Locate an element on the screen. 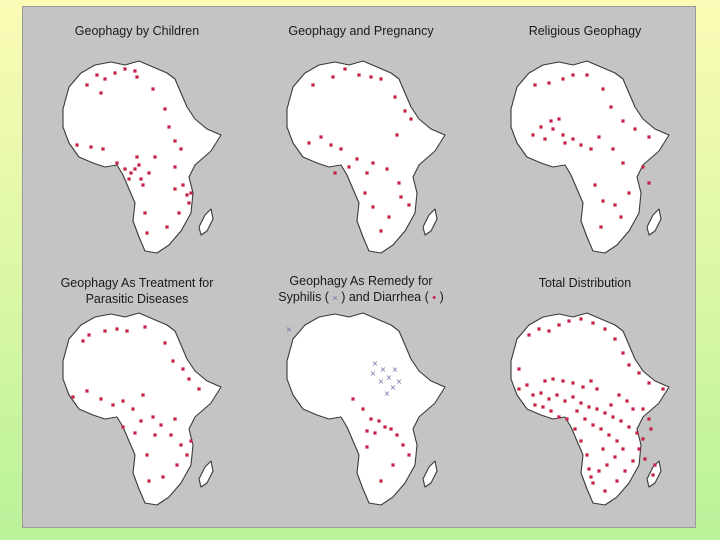 The width and height of the screenshot is (720, 540). madagascar-outline is located at coordinates (206, 222).